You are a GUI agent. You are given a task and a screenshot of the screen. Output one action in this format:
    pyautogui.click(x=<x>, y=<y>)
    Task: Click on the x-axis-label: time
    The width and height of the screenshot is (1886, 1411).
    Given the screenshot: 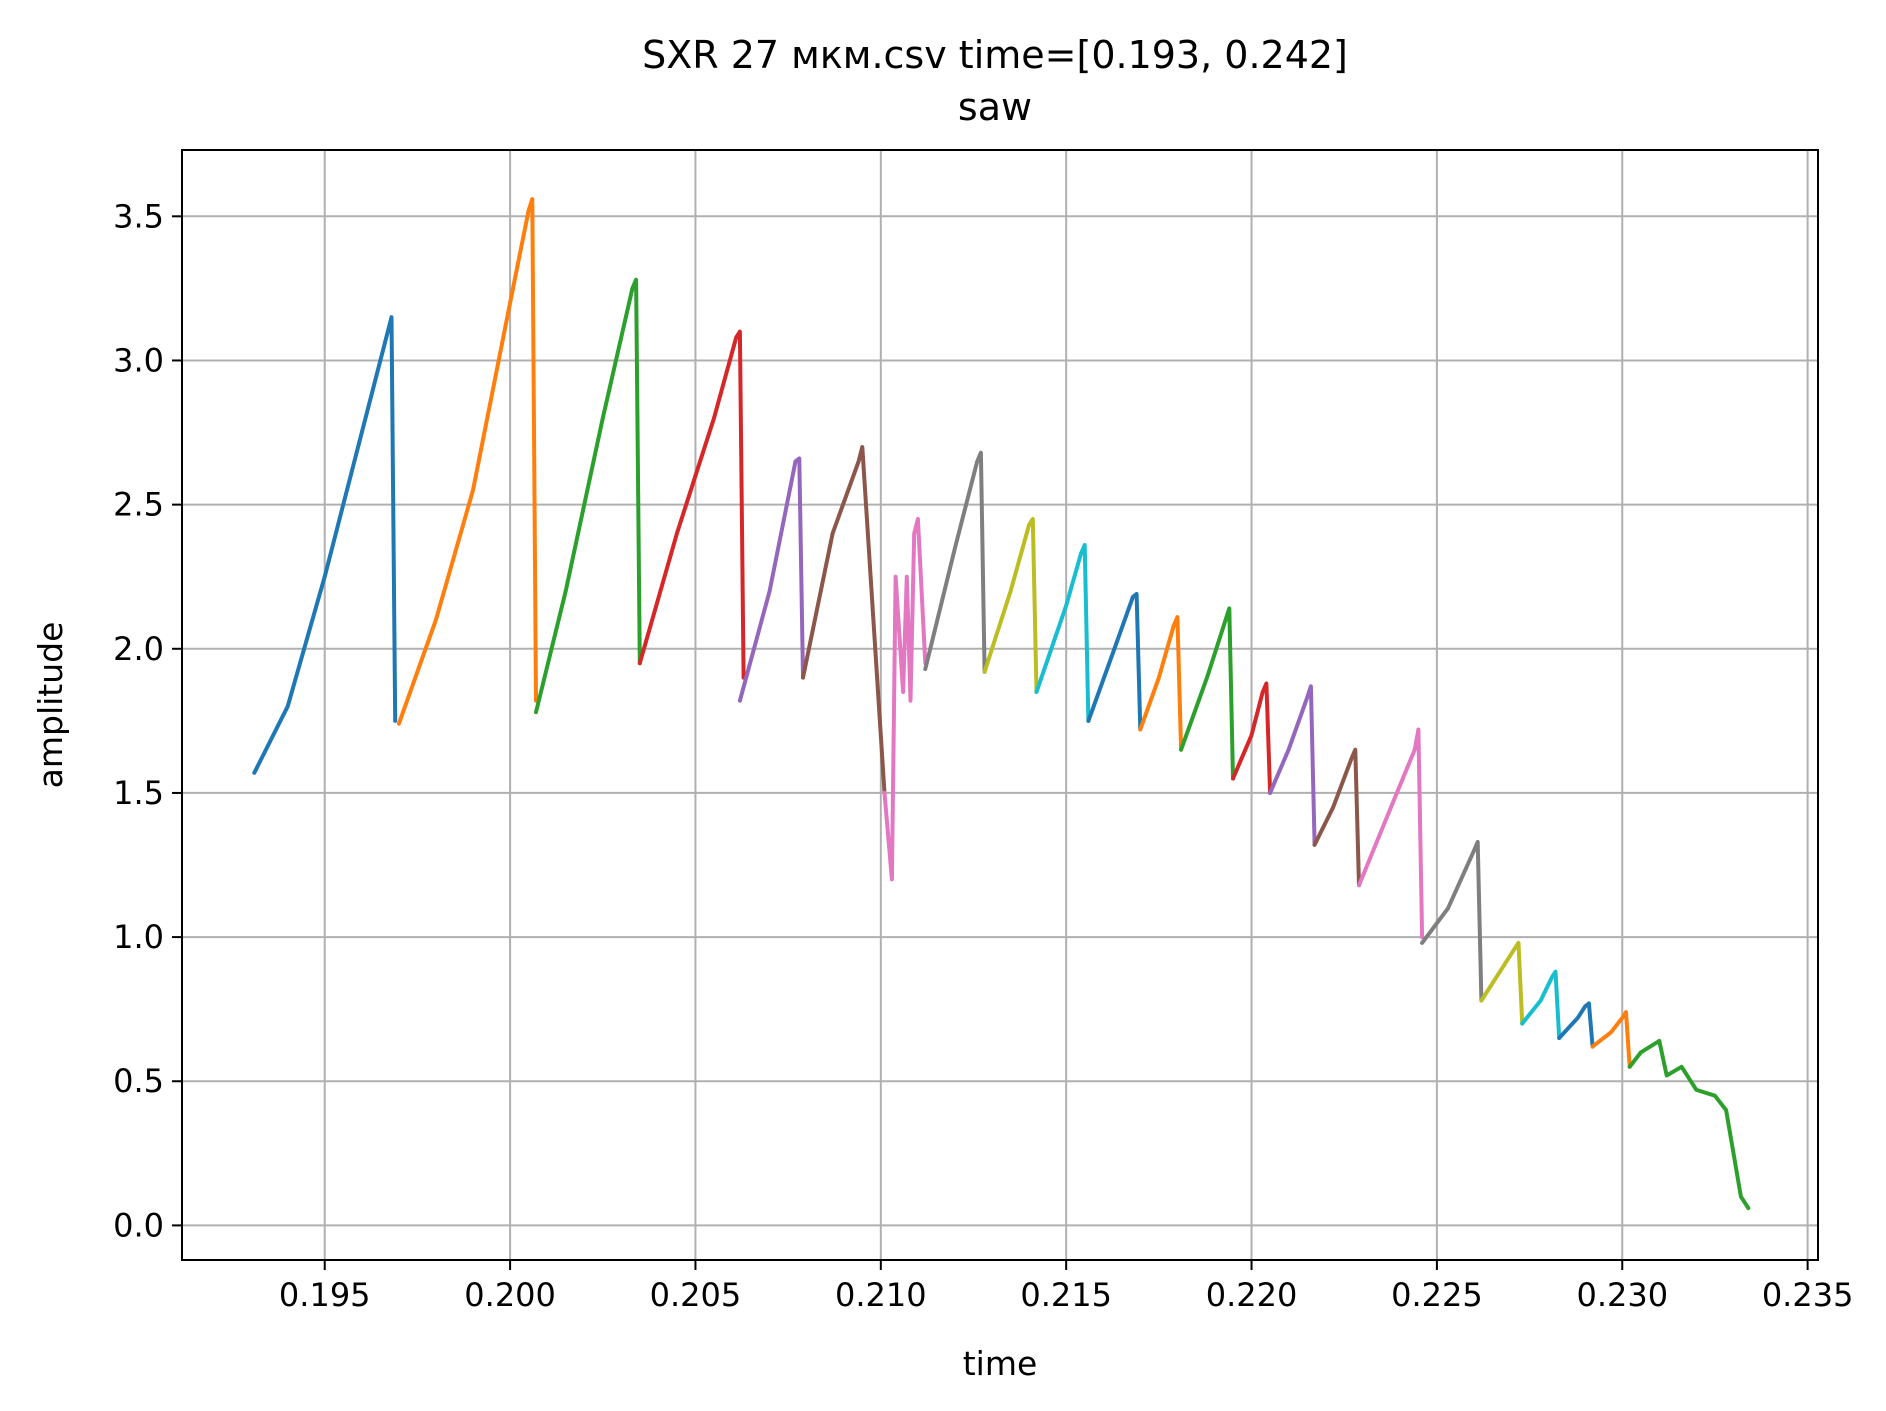 What is the action you would take?
    pyautogui.click(x=1000, y=1363)
    